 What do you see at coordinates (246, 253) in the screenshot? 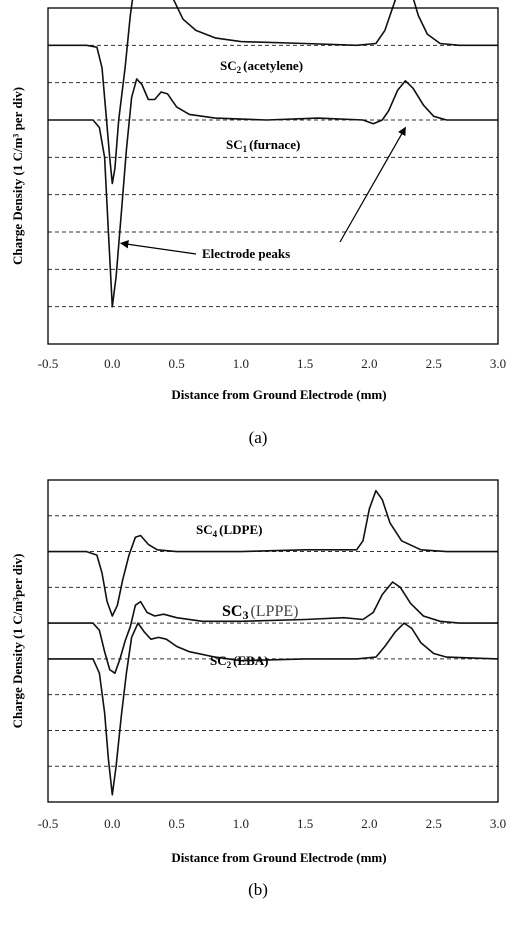
I see `annotation-electrode-peaks: Electrode peaks` at bounding box center [246, 253].